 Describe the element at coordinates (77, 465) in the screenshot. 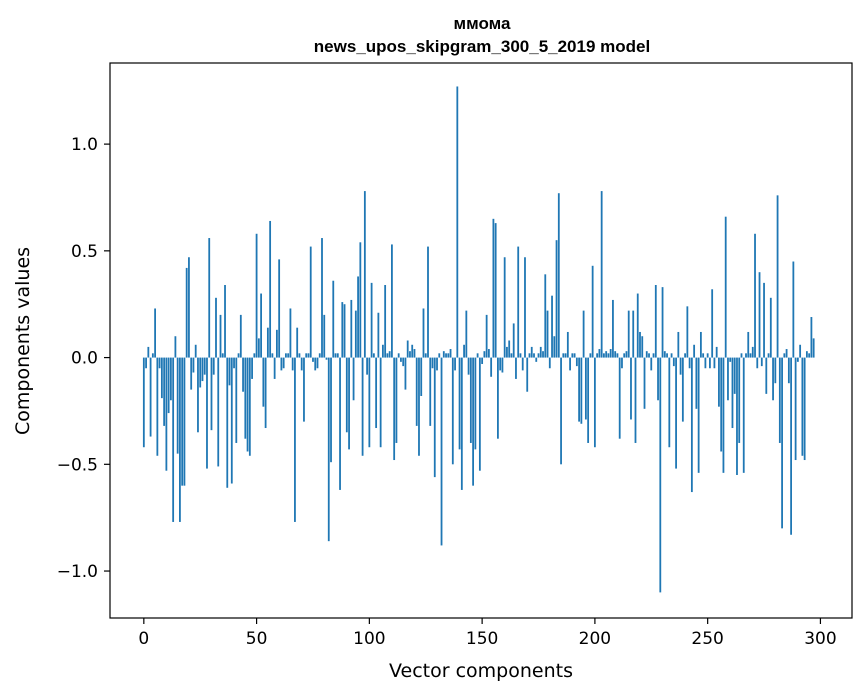

I see `y-tick-label: −0.5` at that location.